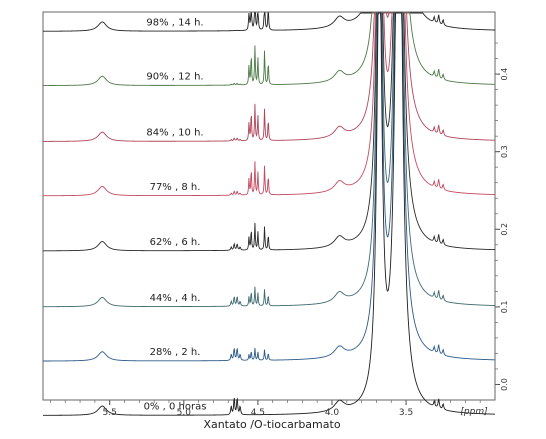 This screenshot has width=546, height=439. What do you see at coordinates (175, 242) in the screenshot?
I see `series-label: 62% , 6 h.` at bounding box center [175, 242].